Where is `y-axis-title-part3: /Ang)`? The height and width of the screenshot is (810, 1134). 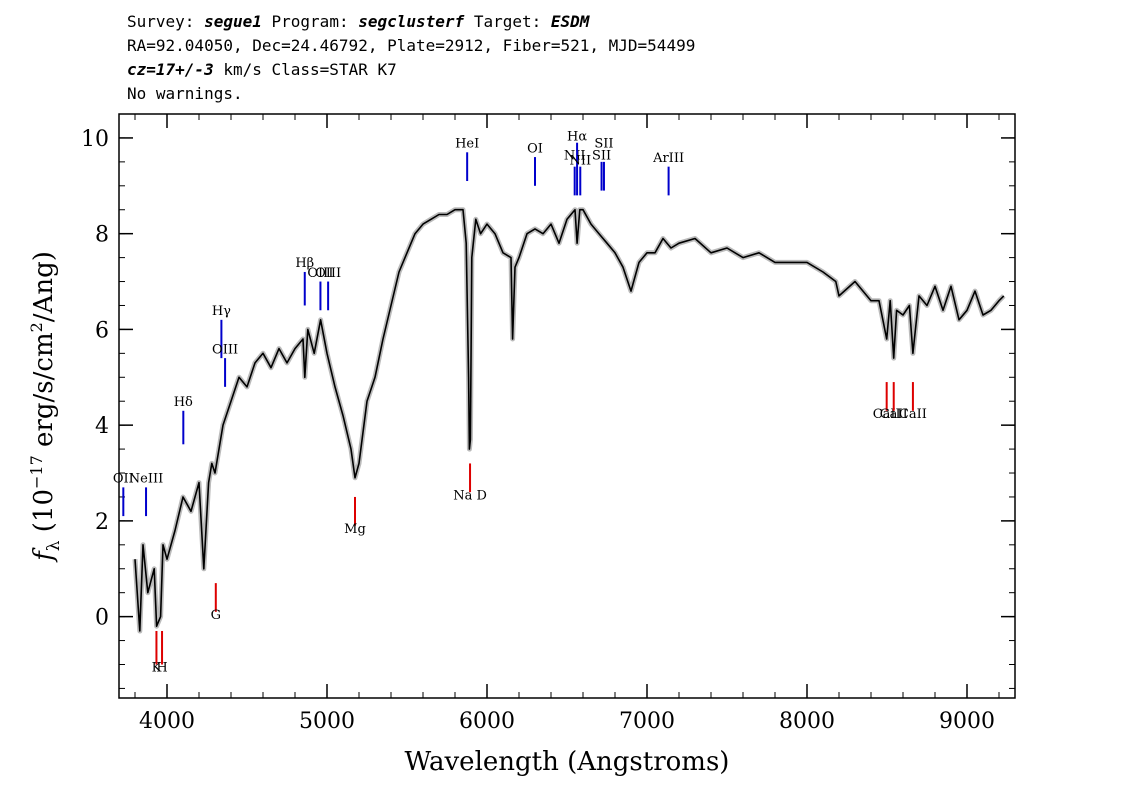
y-axis-title-part3: /Ang) is located at coordinates (44, 286).